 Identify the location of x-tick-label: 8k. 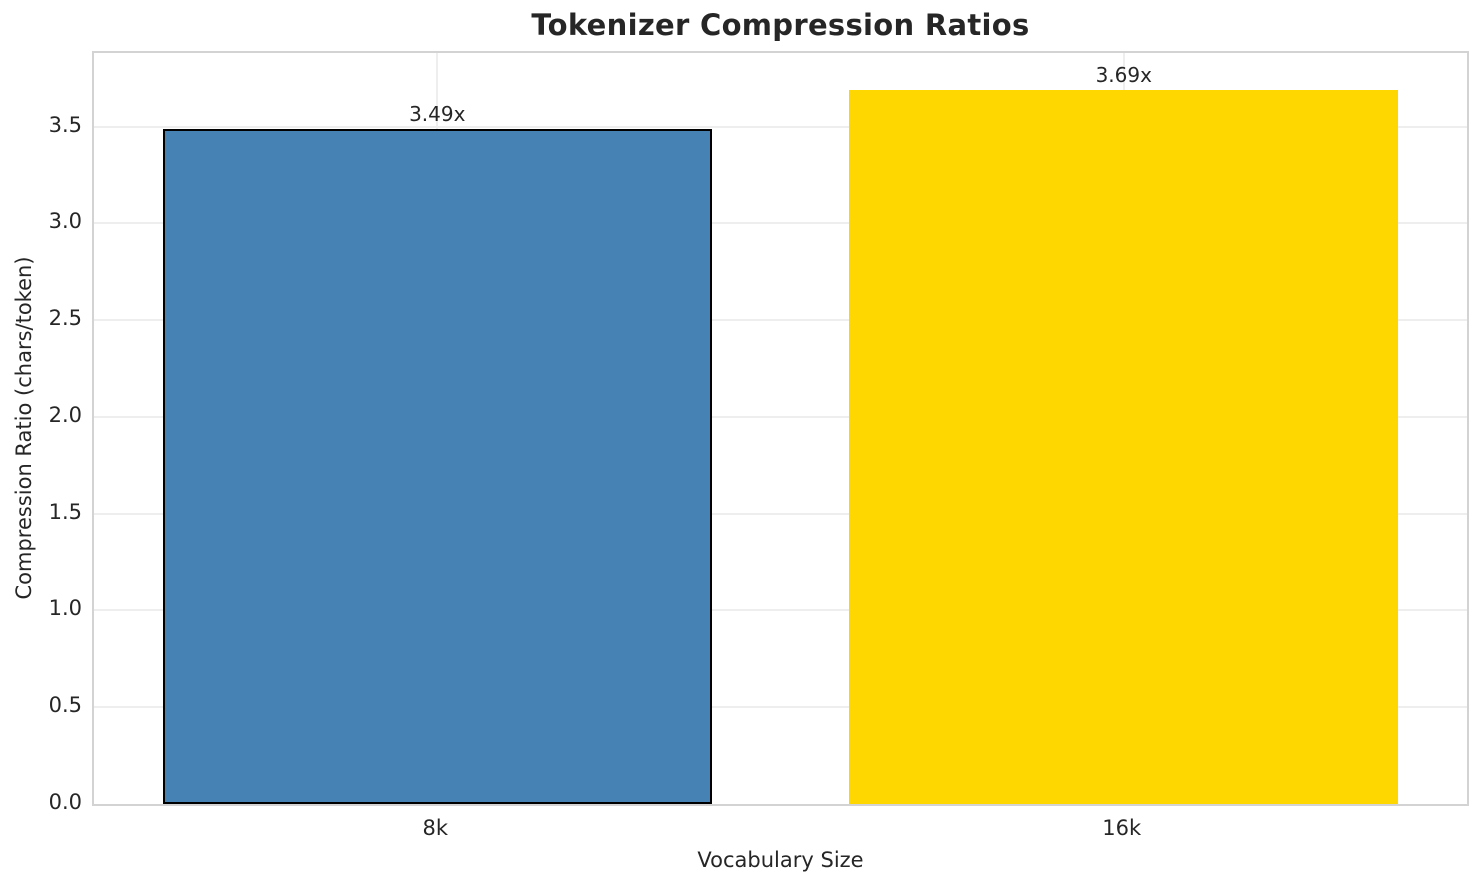
(435, 828).